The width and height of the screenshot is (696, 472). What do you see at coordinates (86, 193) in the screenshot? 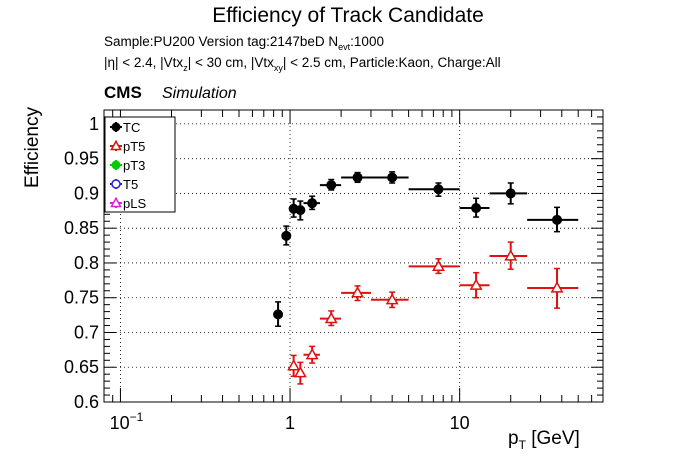
I see `y-tick-label: 0.9` at bounding box center [86, 193].